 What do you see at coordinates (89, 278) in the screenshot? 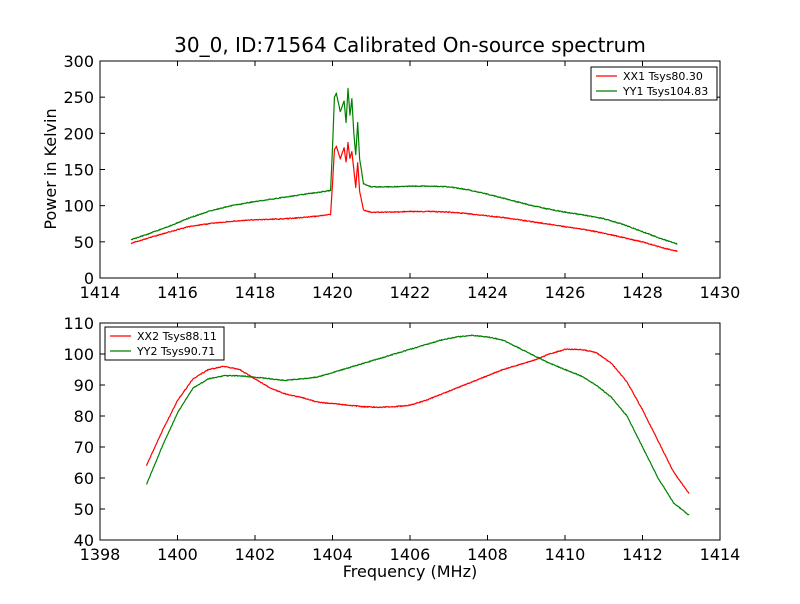
I see `y-tick-label: 0` at bounding box center [89, 278].